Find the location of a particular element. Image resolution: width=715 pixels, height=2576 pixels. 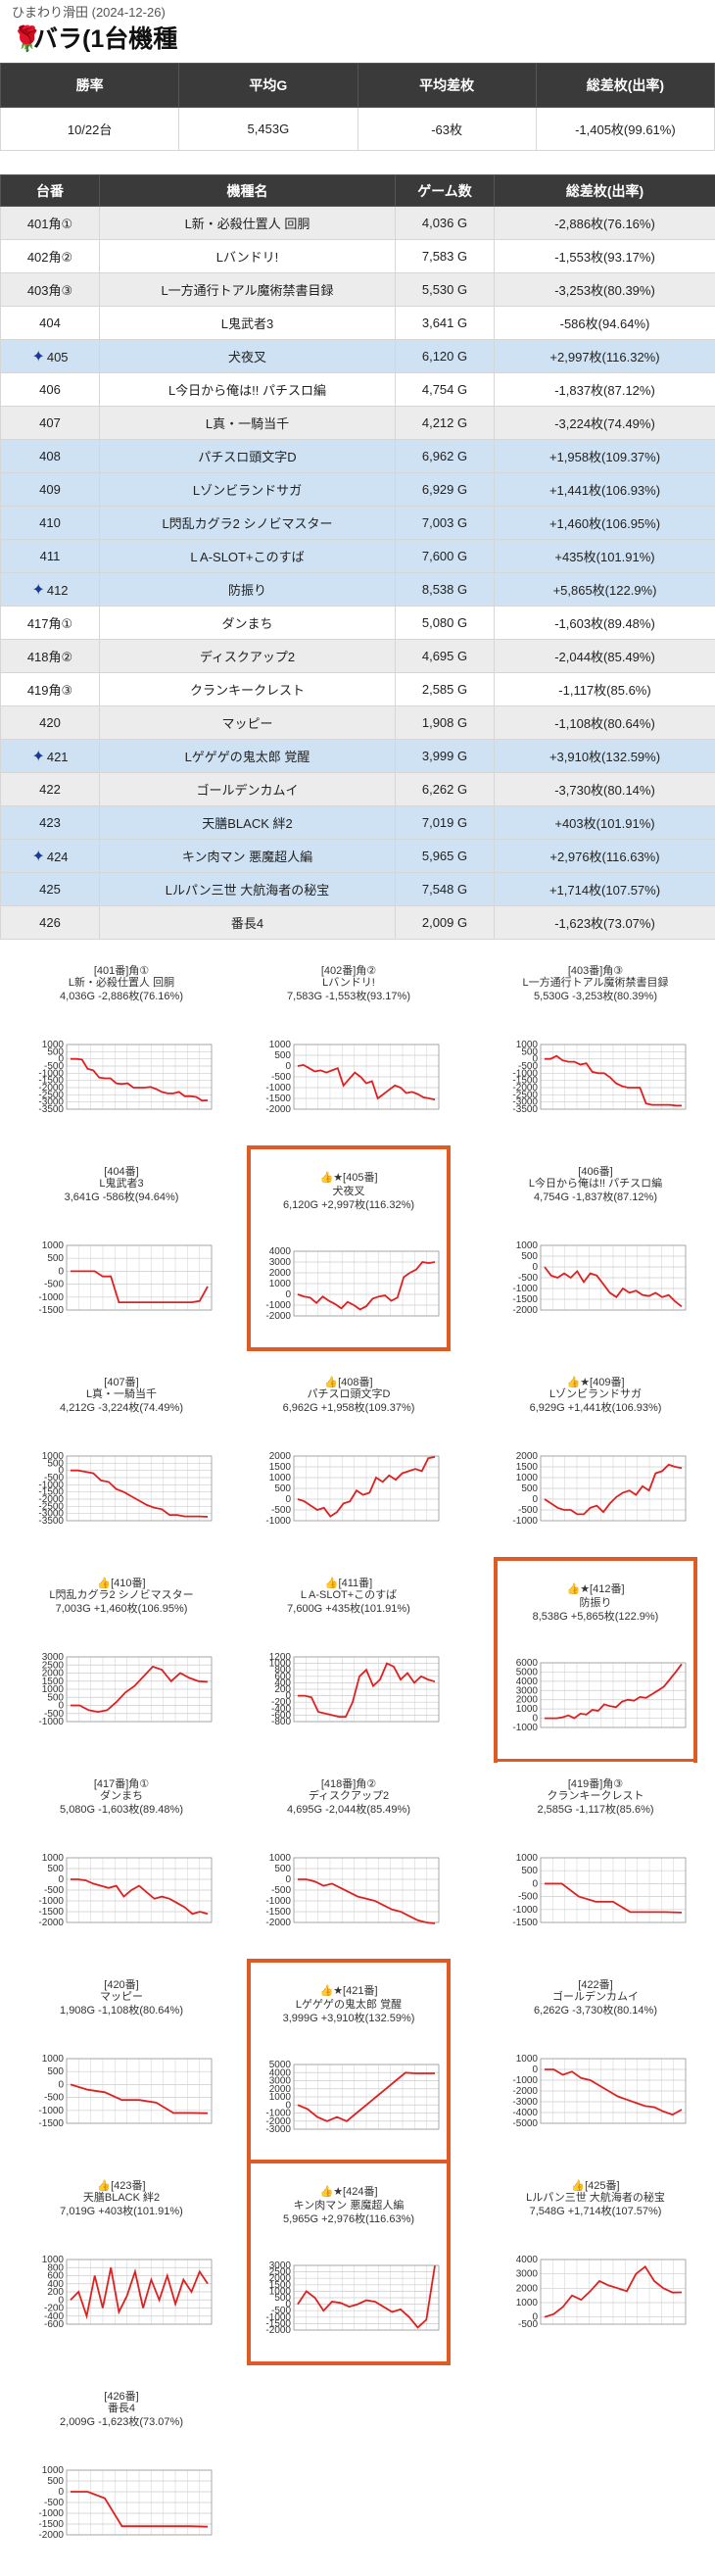

card-l2: パチスロ頭文字D is located at coordinates (349, 1393).